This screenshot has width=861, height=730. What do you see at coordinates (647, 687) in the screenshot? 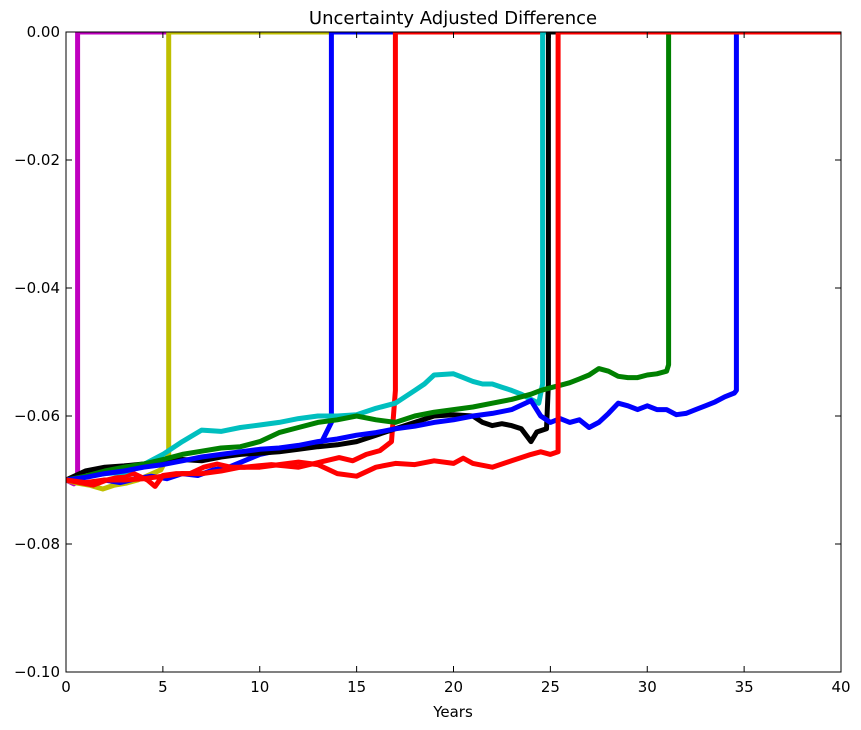
I see `x-tick-label: 30` at bounding box center [647, 687].